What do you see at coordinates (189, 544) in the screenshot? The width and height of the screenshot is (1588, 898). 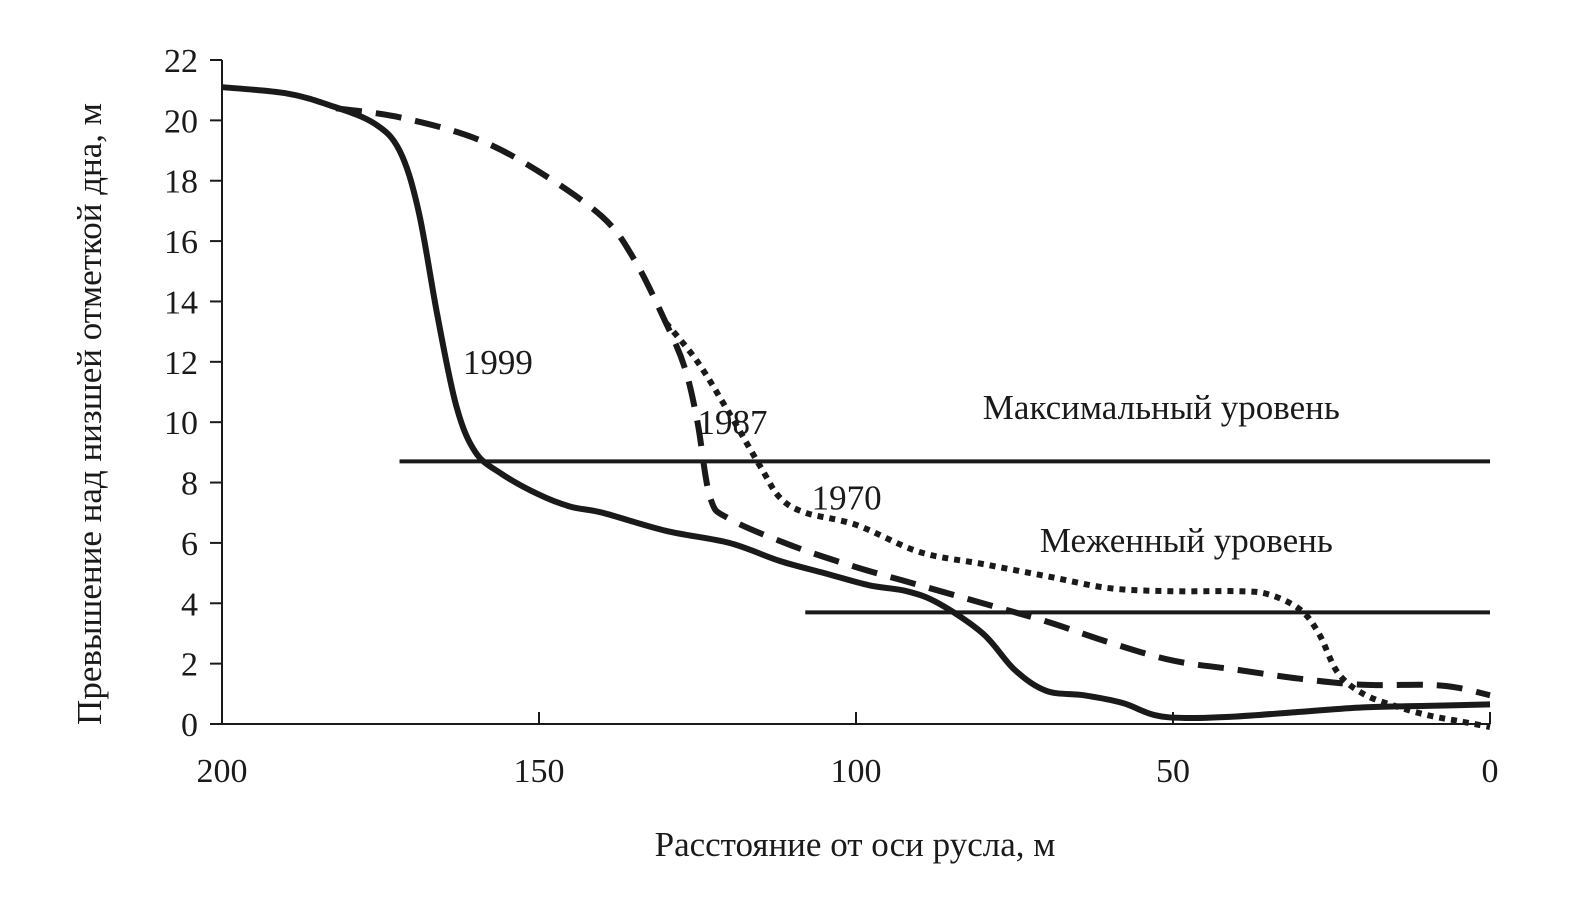 I see `y-tick-label: 6` at bounding box center [189, 544].